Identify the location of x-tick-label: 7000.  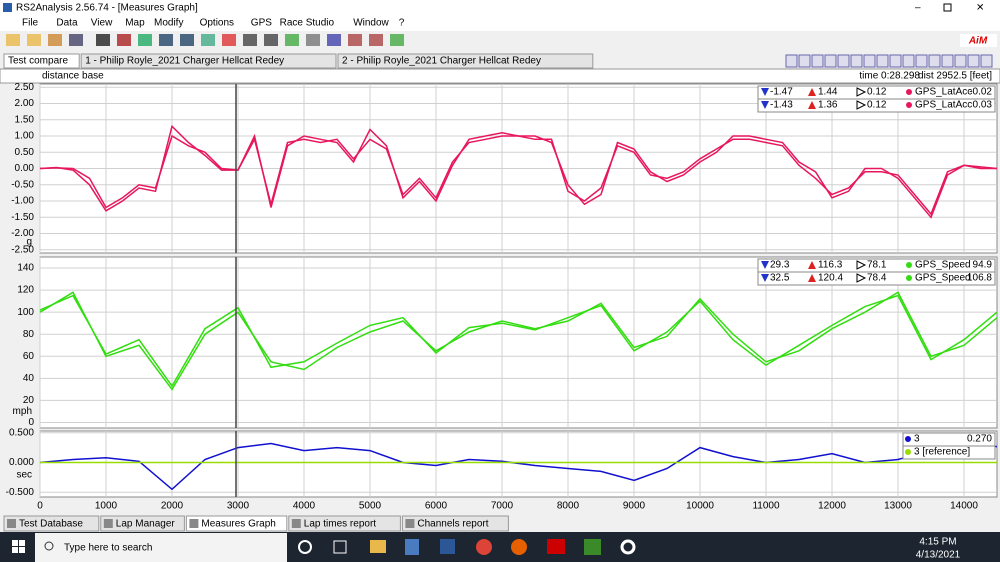
(502, 506).